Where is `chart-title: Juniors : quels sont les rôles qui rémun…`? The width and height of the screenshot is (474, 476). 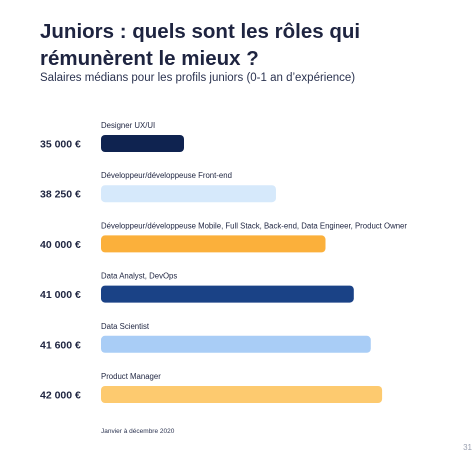 chart-title: Juniors : quels sont les rôles qui rémun… is located at coordinates (200, 45).